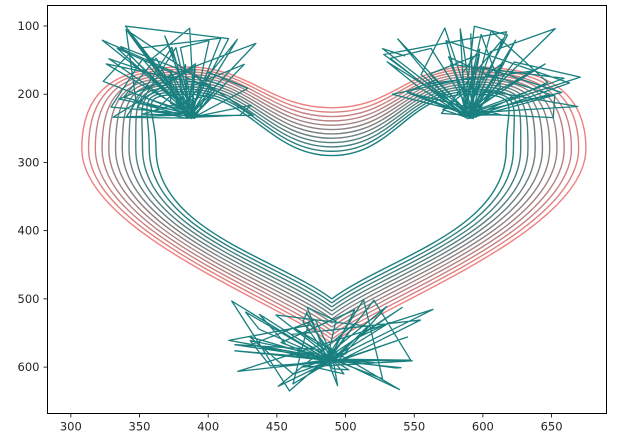  Describe the element at coordinates (179, 72) in the screenshot. I see `tangle-top-left` at that location.